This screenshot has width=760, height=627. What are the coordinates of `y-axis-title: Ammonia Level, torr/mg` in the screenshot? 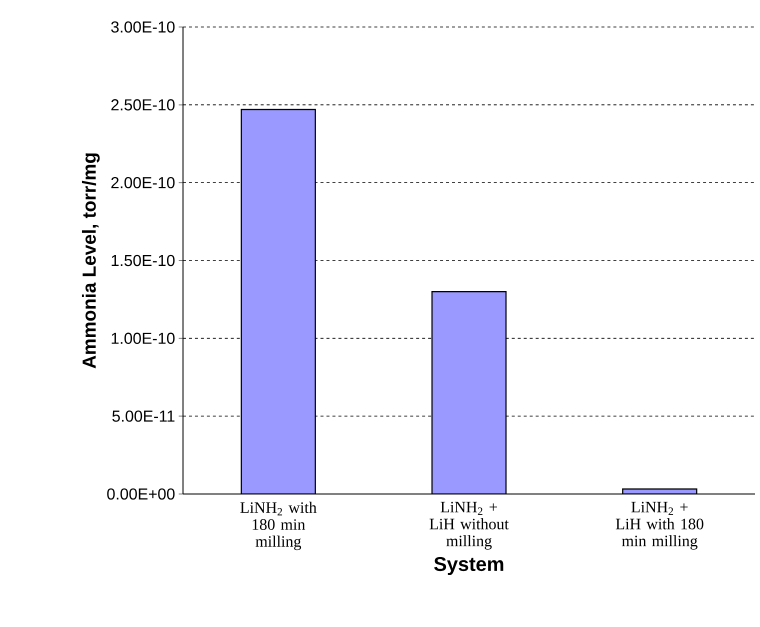 It's located at (91, 260).